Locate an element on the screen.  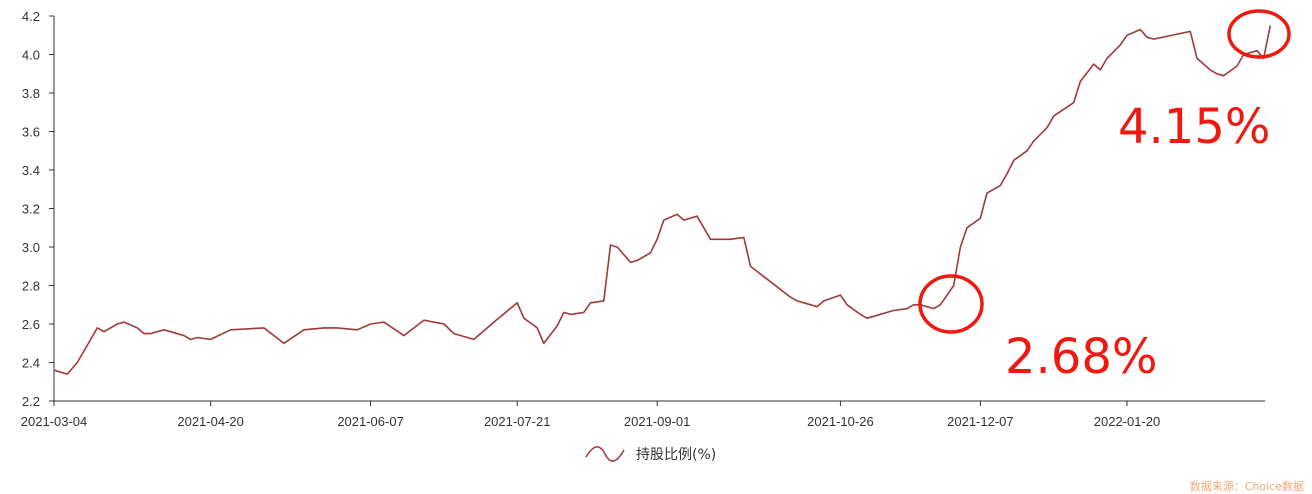
y-tick-label: 3.2 is located at coordinates (31, 209).